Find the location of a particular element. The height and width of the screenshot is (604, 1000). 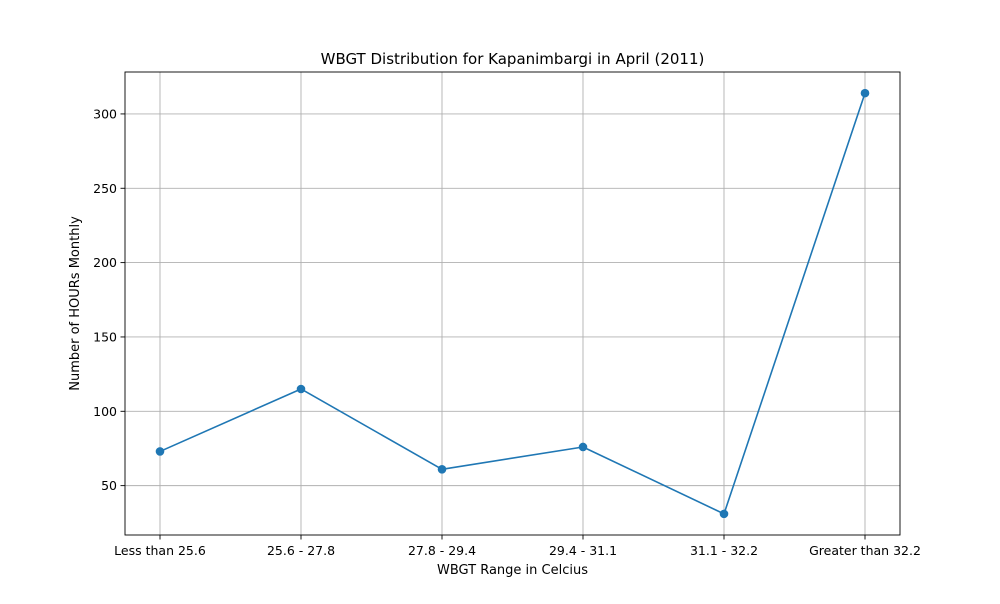

y-axis-label: Number of HOURs Monthly is located at coordinates (75, 303).